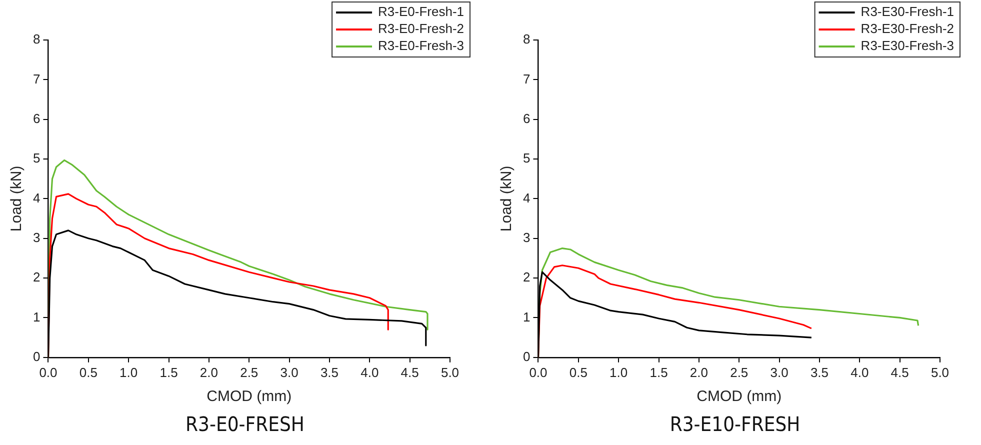  I want to click on legend-label: R3-E30-Fresh-3, so click(907, 46).